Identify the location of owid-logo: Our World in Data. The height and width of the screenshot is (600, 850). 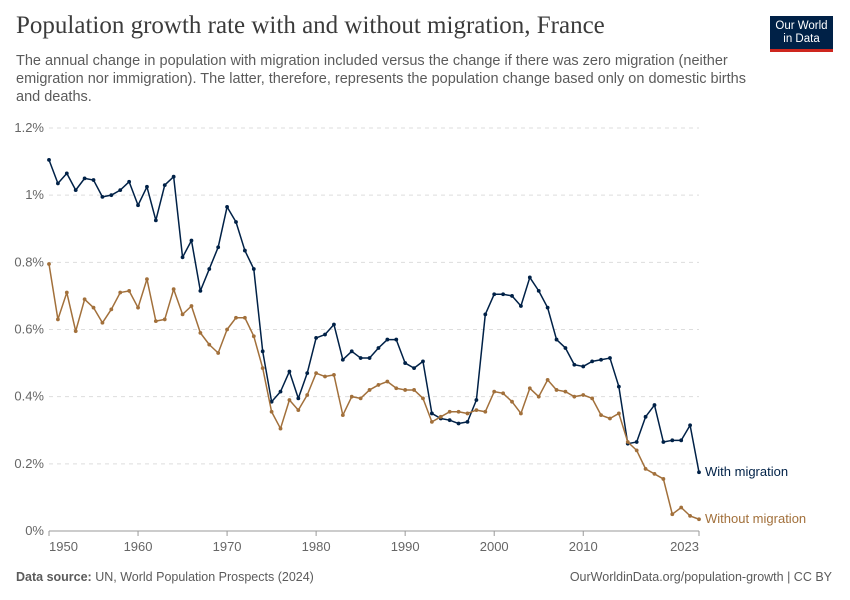
(801, 34).